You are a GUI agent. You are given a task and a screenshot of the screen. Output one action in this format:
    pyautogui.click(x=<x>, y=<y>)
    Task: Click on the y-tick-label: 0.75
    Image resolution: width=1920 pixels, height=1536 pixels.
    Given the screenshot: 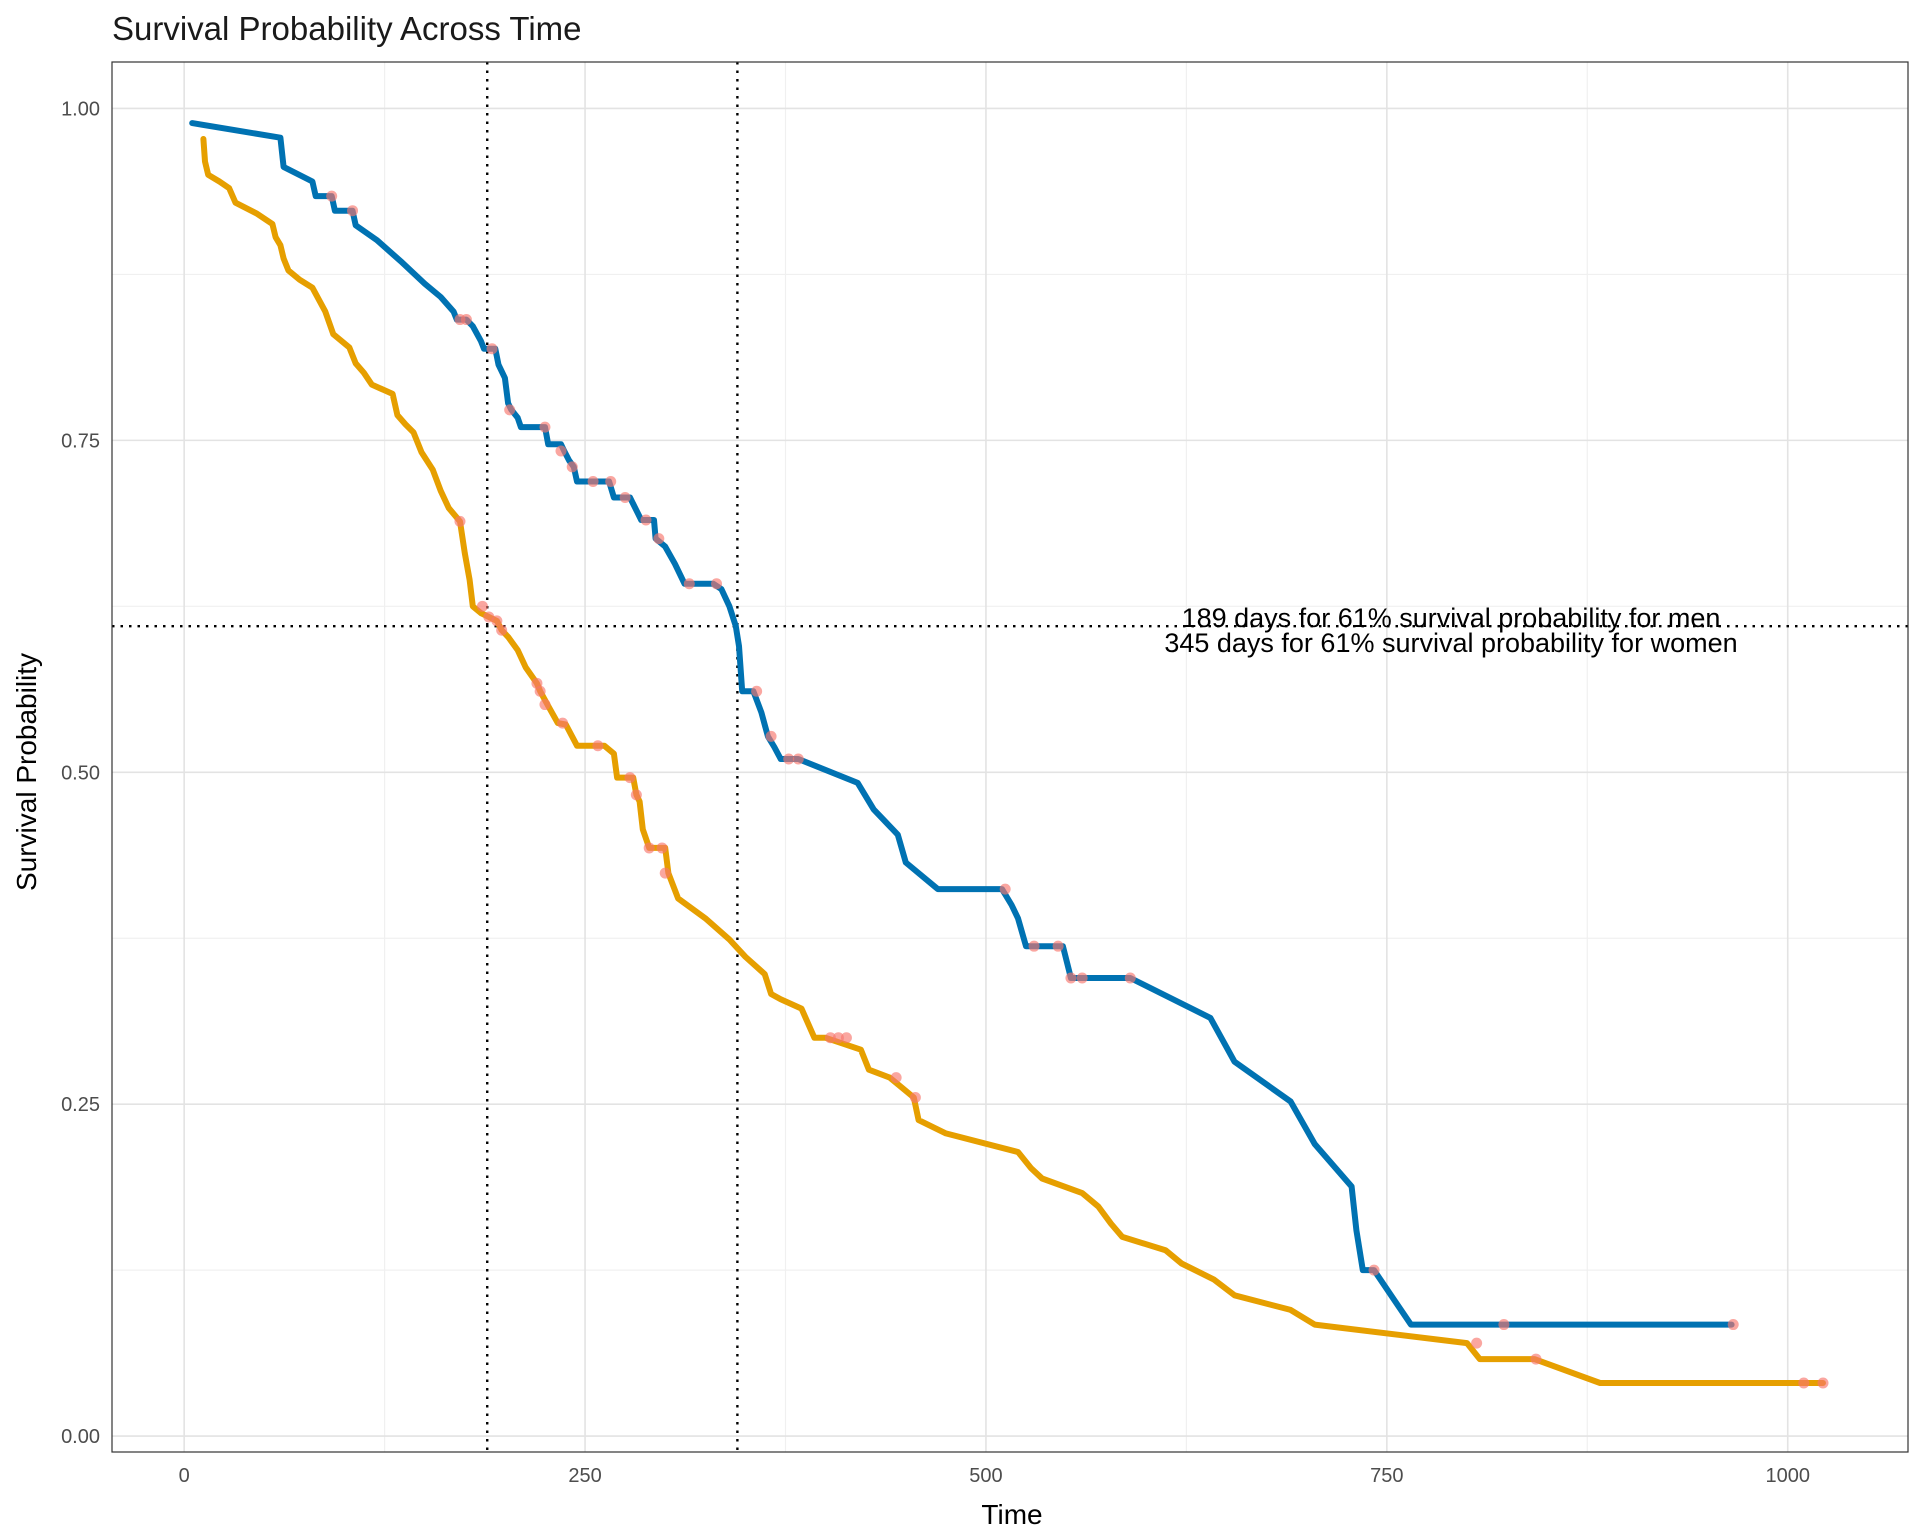 What is the action you would take?
    pyautogui.click(x=80, y=441)
    